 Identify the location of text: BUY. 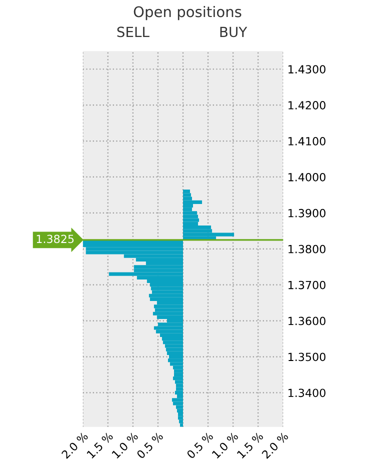
(234, 32).